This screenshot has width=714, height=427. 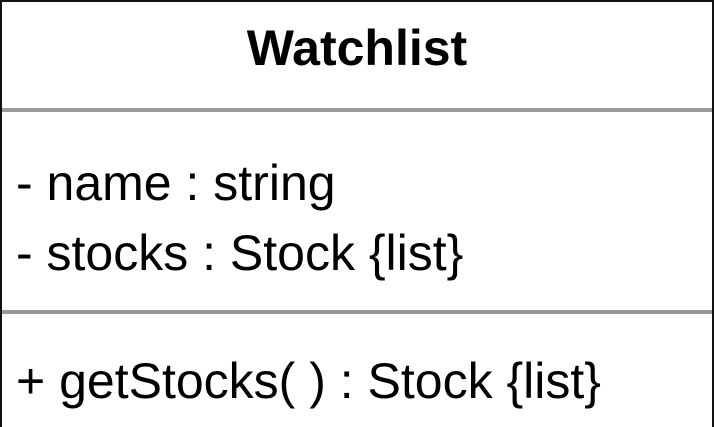 What do you see at coordinates (240, 253) in the screenshot?
I see `attribute-stocks: - stocks : Stock {list}` at bounding box center [240, 253].